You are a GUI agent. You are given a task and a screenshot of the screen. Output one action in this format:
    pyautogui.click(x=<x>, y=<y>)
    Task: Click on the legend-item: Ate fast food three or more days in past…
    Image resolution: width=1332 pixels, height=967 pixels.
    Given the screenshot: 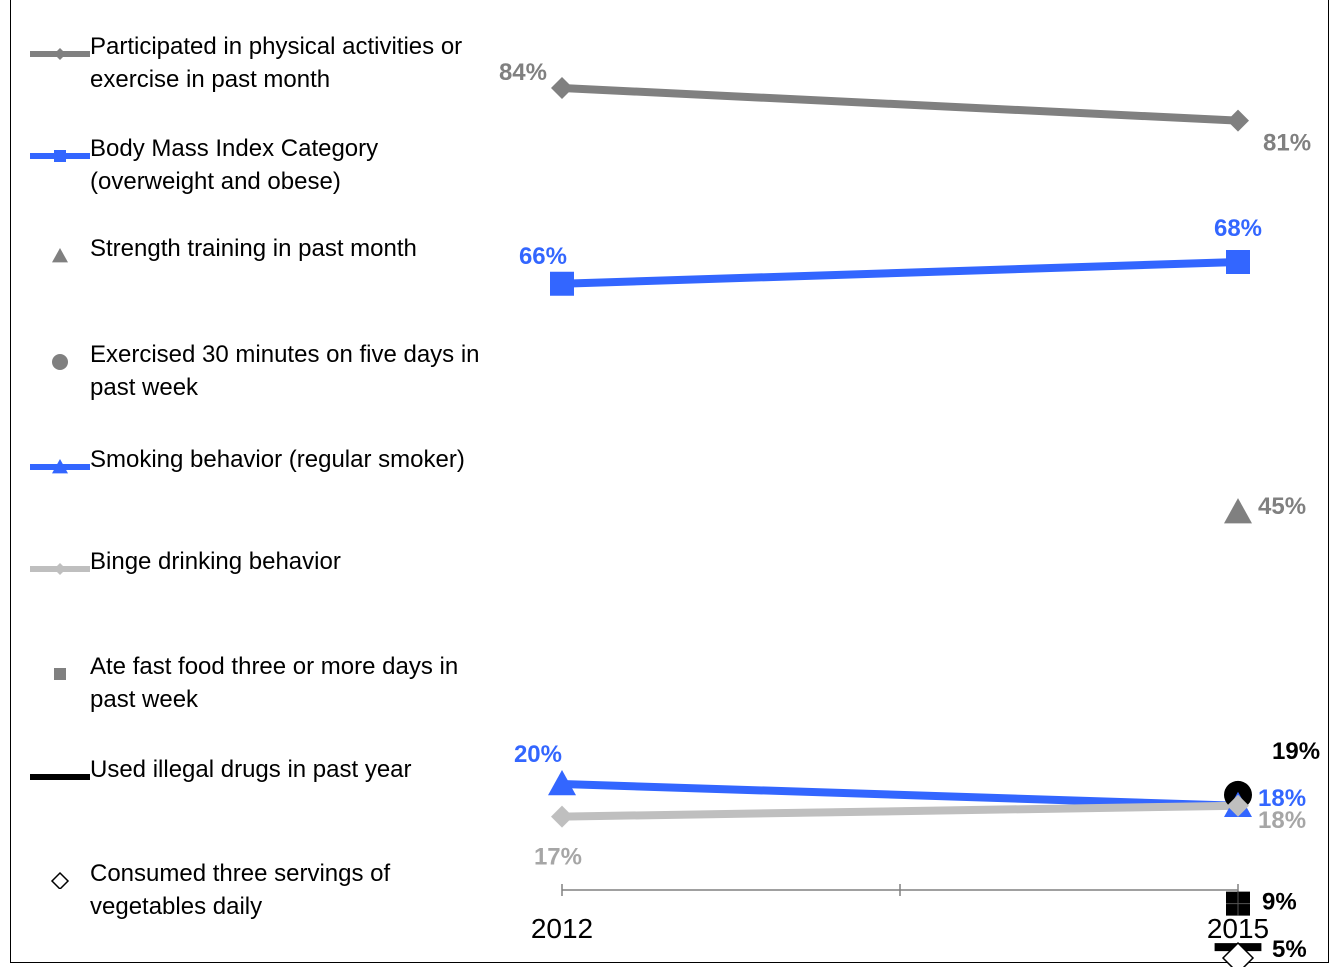 What is the action you would take?
    pyautogui.click(x=254, y=685)
    